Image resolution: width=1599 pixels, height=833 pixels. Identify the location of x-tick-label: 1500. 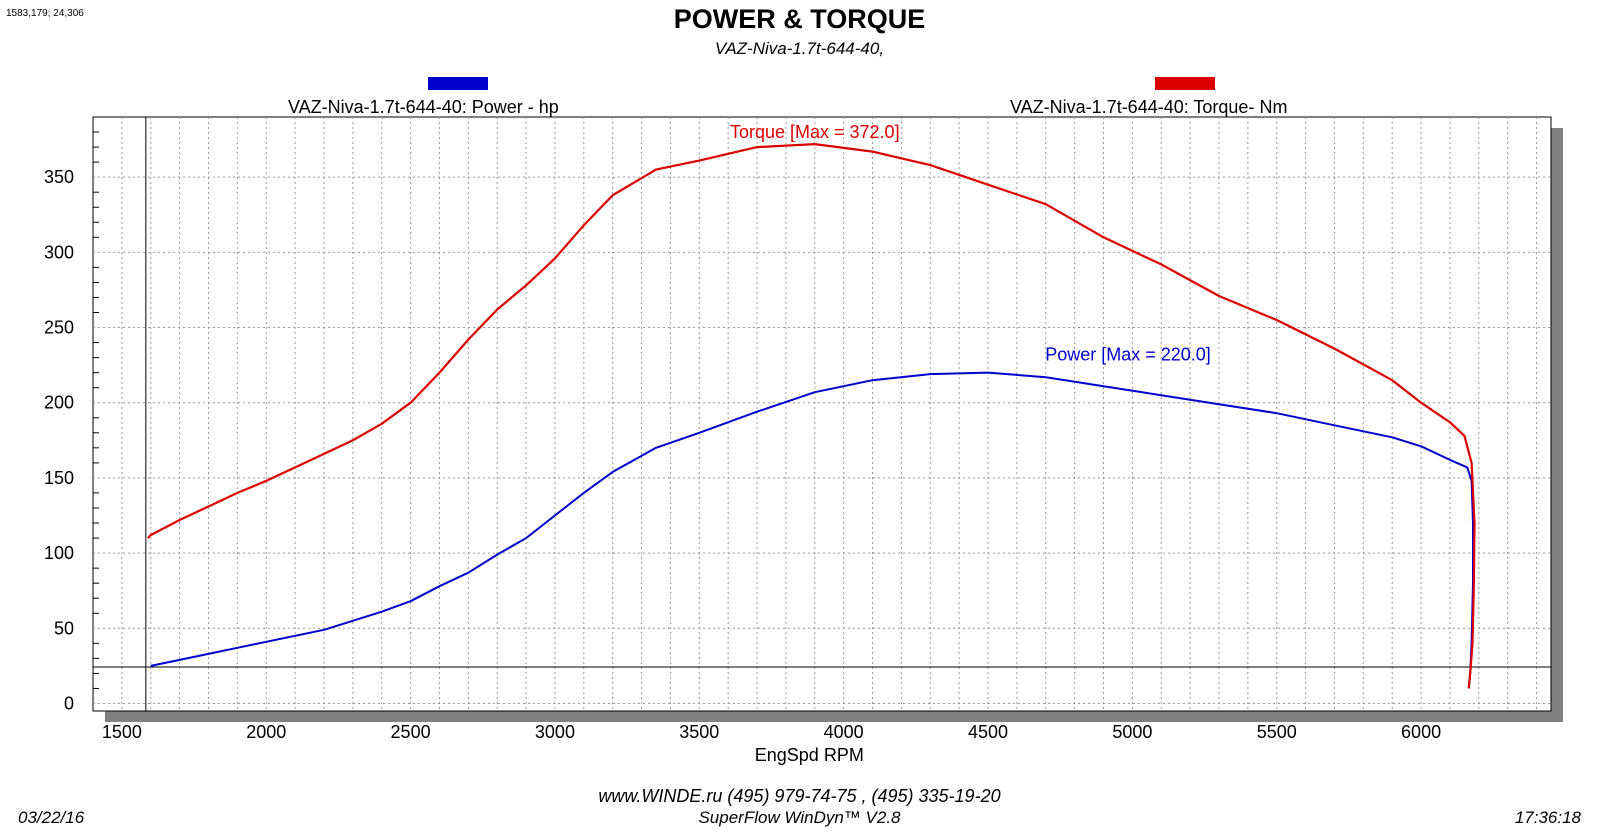
(122, 732).